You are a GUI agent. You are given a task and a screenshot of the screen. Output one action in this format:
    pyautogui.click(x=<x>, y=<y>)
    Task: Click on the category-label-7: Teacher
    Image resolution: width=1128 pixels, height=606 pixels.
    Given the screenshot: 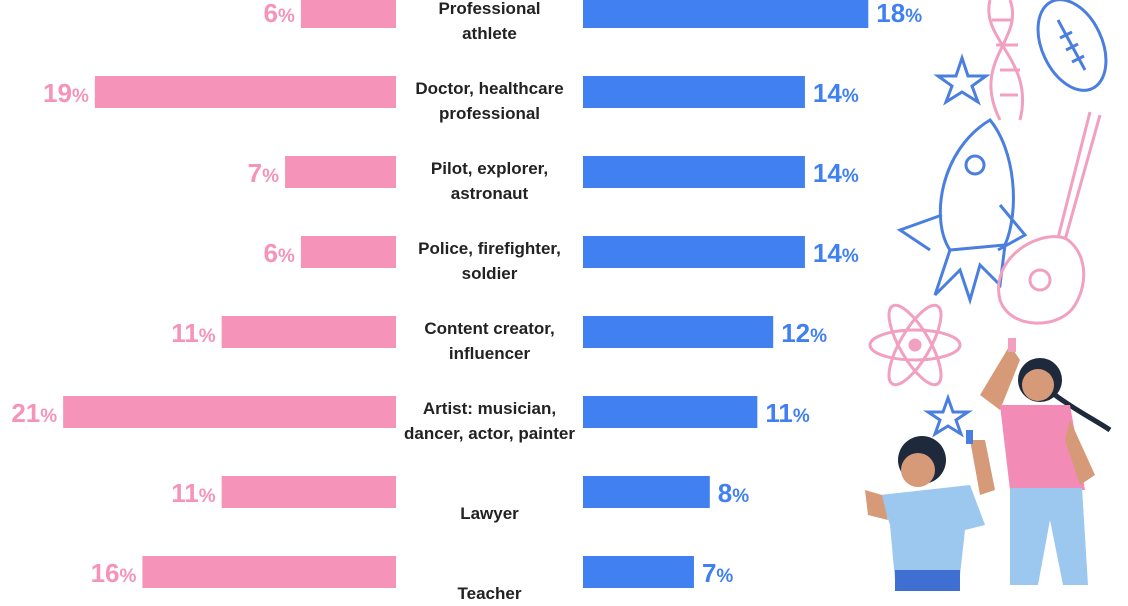 What is the action you would take?
    pyautogui.click(x=490, y=593)
    